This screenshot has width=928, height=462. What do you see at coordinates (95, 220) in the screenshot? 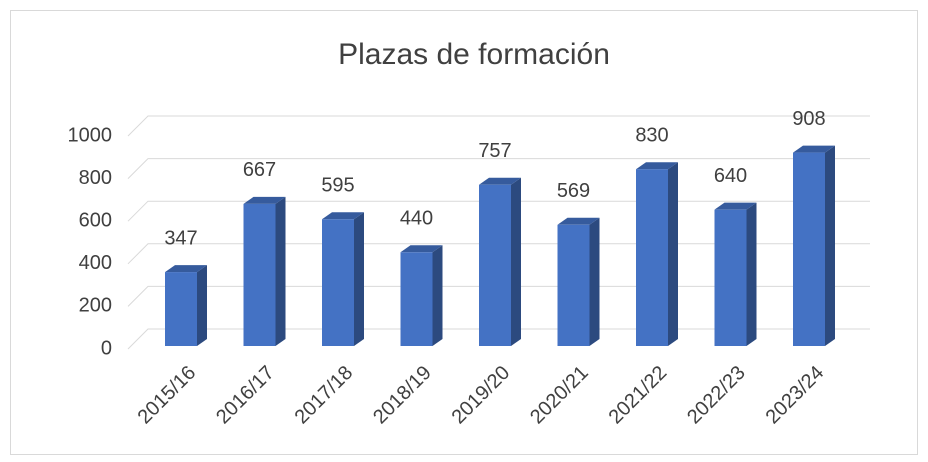
I see `y-tick-label: 600` at bounding box center [95, 220].